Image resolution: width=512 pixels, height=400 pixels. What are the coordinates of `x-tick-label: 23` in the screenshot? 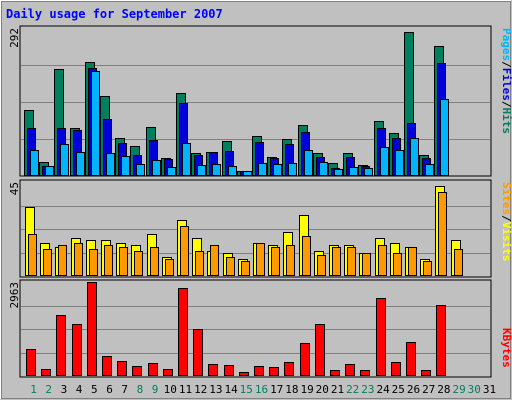 It's located at (367, 389).